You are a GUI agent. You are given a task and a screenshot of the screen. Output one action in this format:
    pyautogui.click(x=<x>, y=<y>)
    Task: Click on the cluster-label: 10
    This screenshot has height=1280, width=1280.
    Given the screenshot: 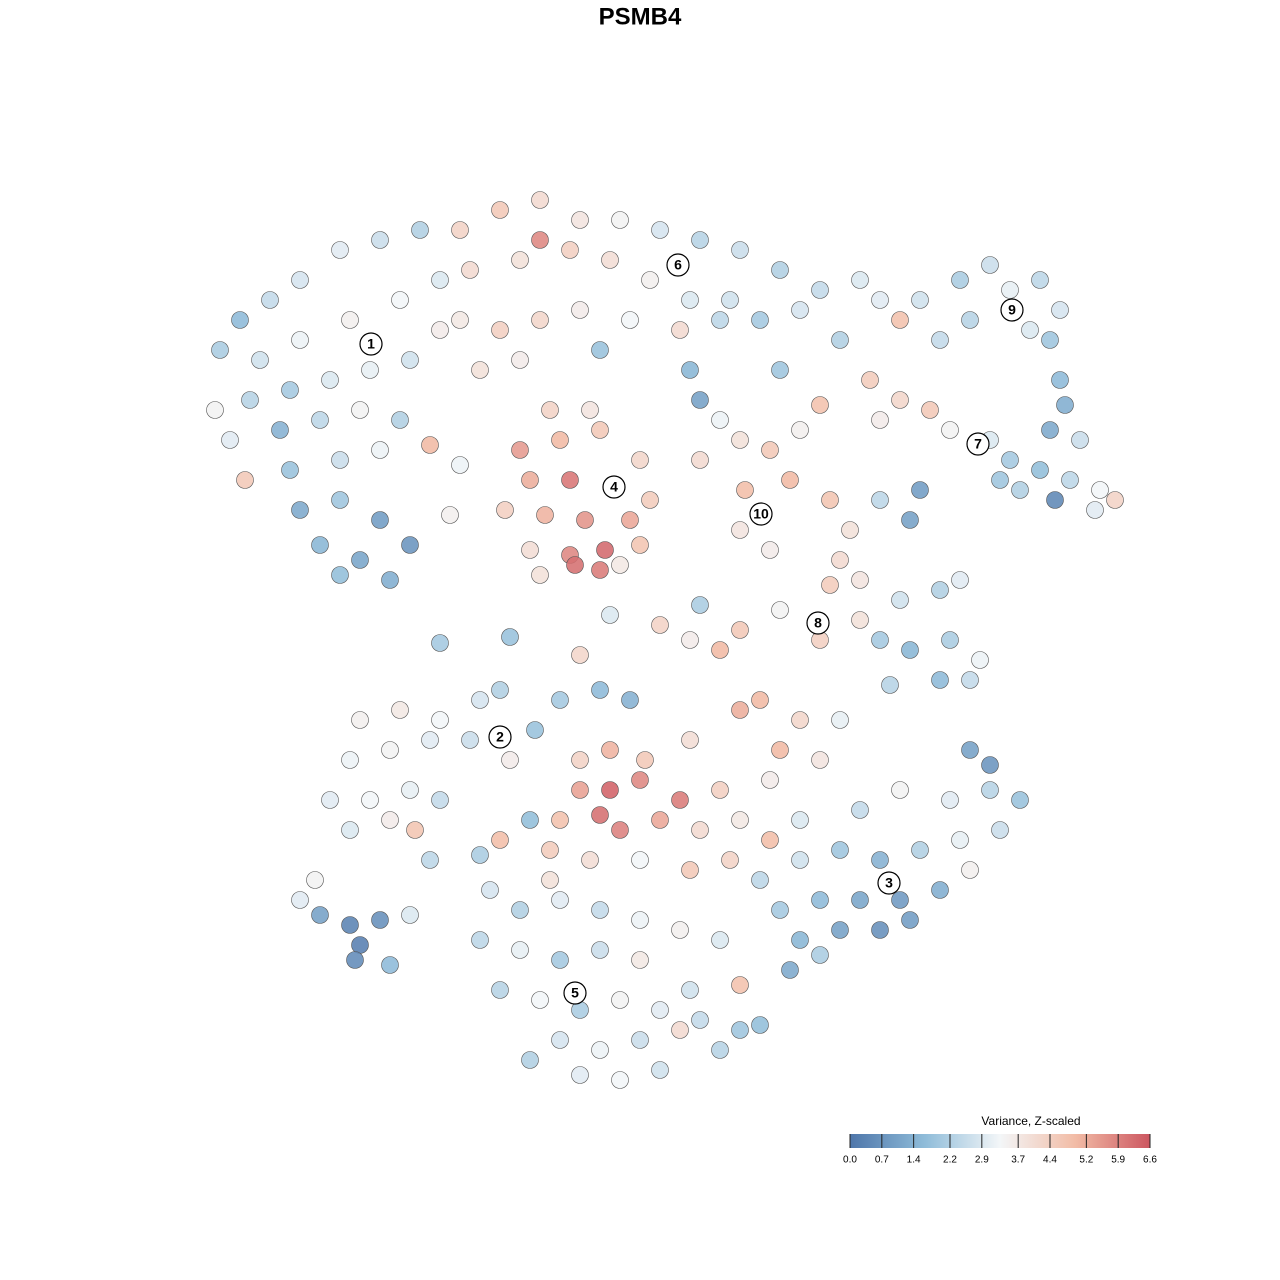 What is the action you would take?
    pyautogui.click(x=761, y=514)
    